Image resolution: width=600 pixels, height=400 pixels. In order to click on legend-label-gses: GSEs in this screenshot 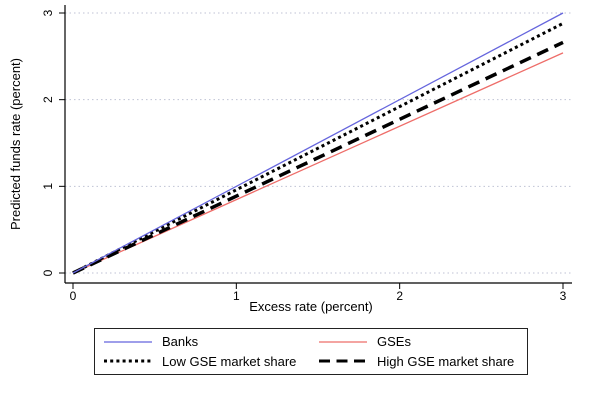, I will do `click(394, 342)`.